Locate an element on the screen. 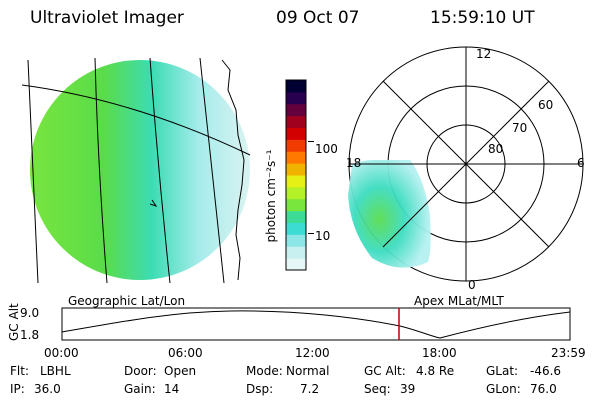  altitude-xtick-4: 23:59 is located at coordinates (568, 353).